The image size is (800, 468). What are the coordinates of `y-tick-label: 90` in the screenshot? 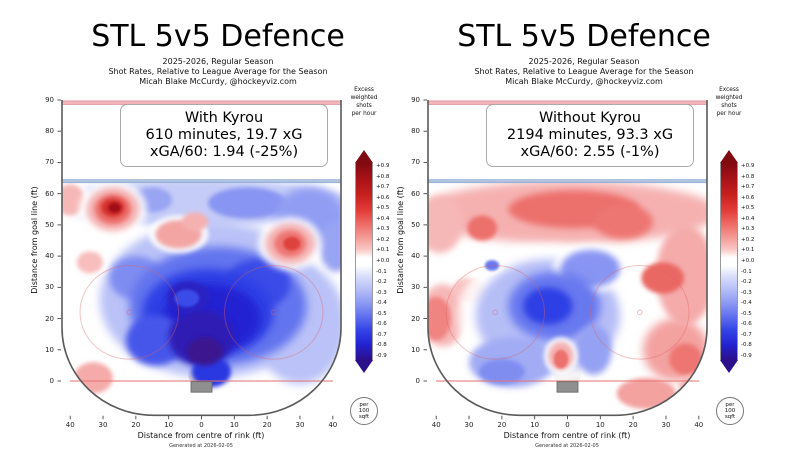 It's located at (415, 100).